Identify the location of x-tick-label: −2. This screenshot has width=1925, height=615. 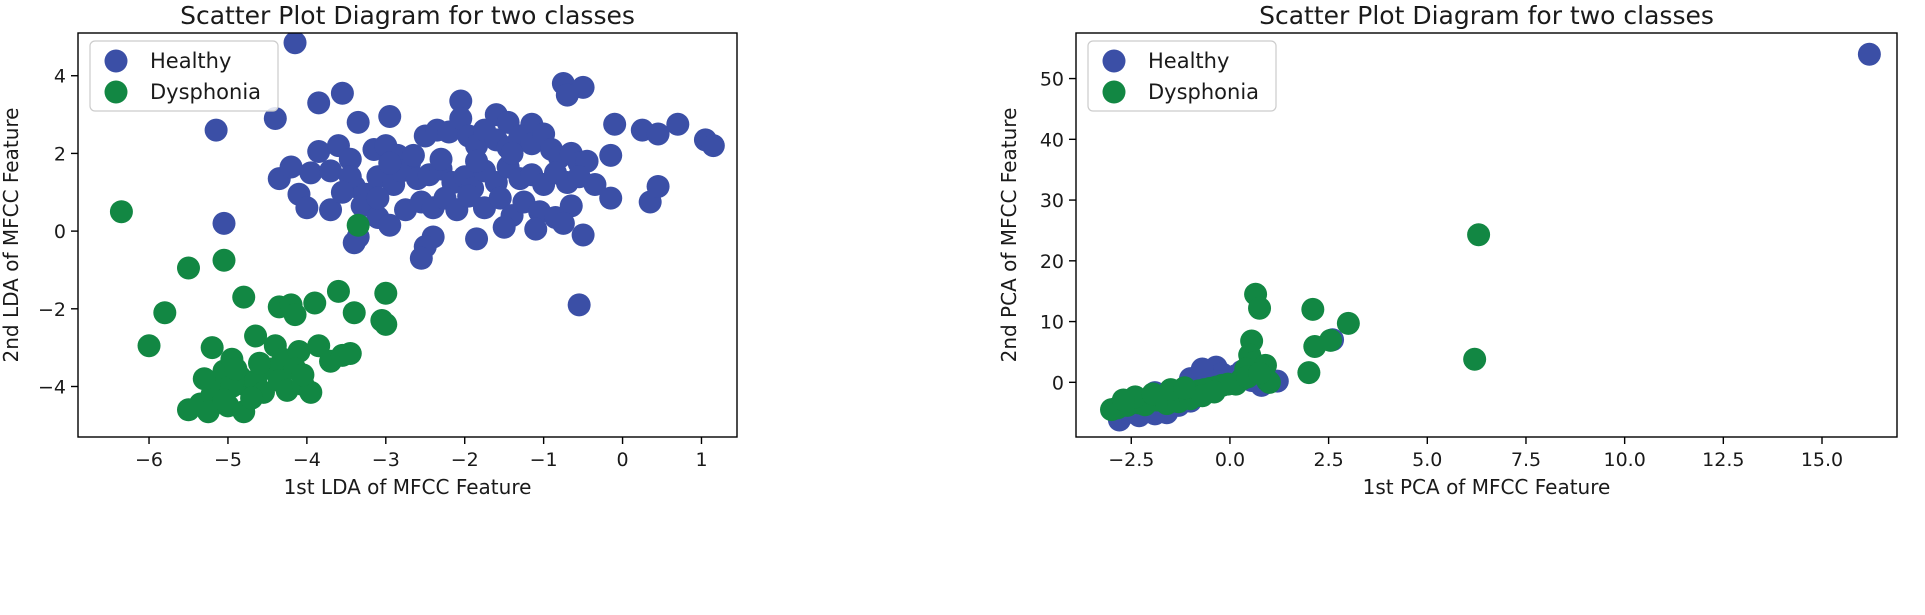
(465, 460).